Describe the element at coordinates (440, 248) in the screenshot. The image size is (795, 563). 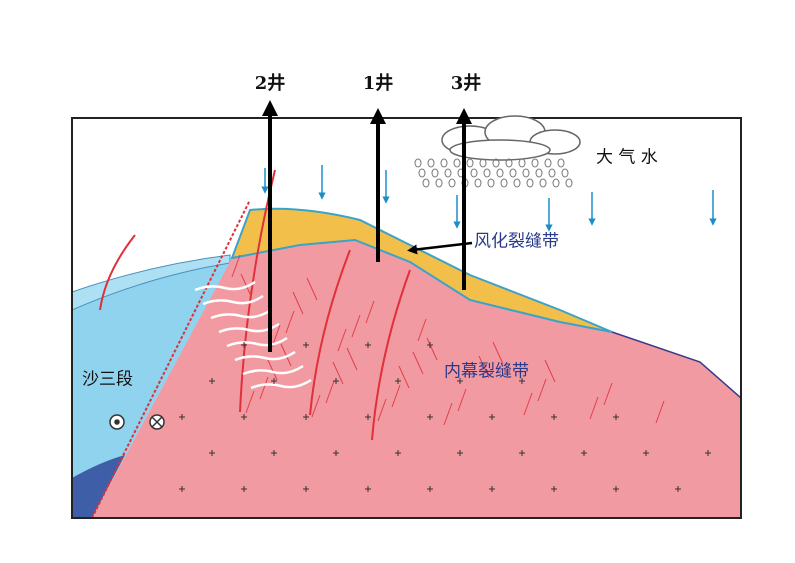
I see `pointer` at that location.